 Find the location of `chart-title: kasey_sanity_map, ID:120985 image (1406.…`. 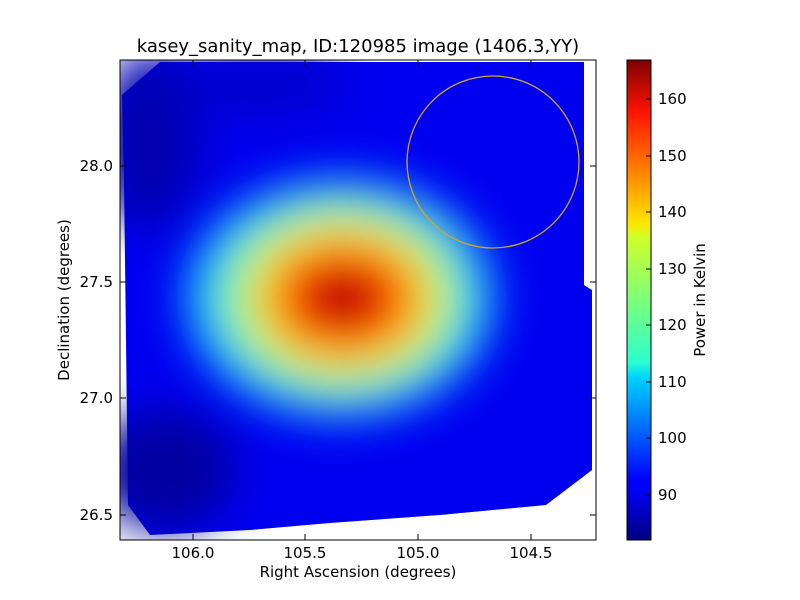

chart-title: kasey_sanity_map, ID:120985 image (1406.… is located at coordinates (358, 46).